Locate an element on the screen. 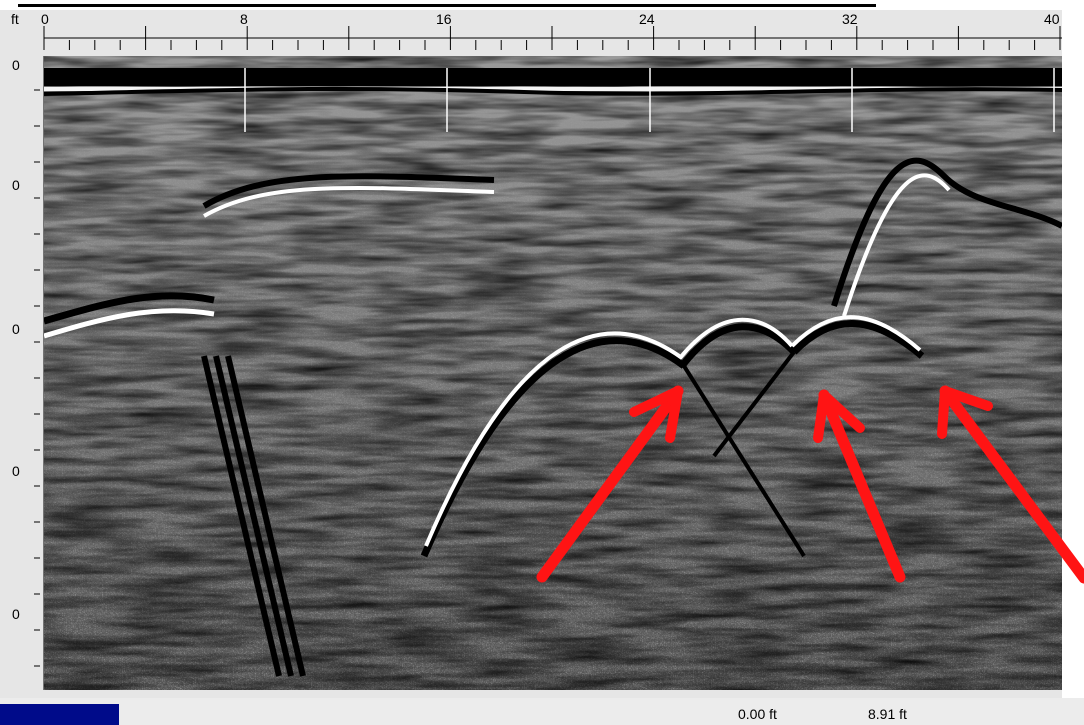 The width and height of the screenshot is (1084, 725). clutter-band is located at coordinates (253, 516).